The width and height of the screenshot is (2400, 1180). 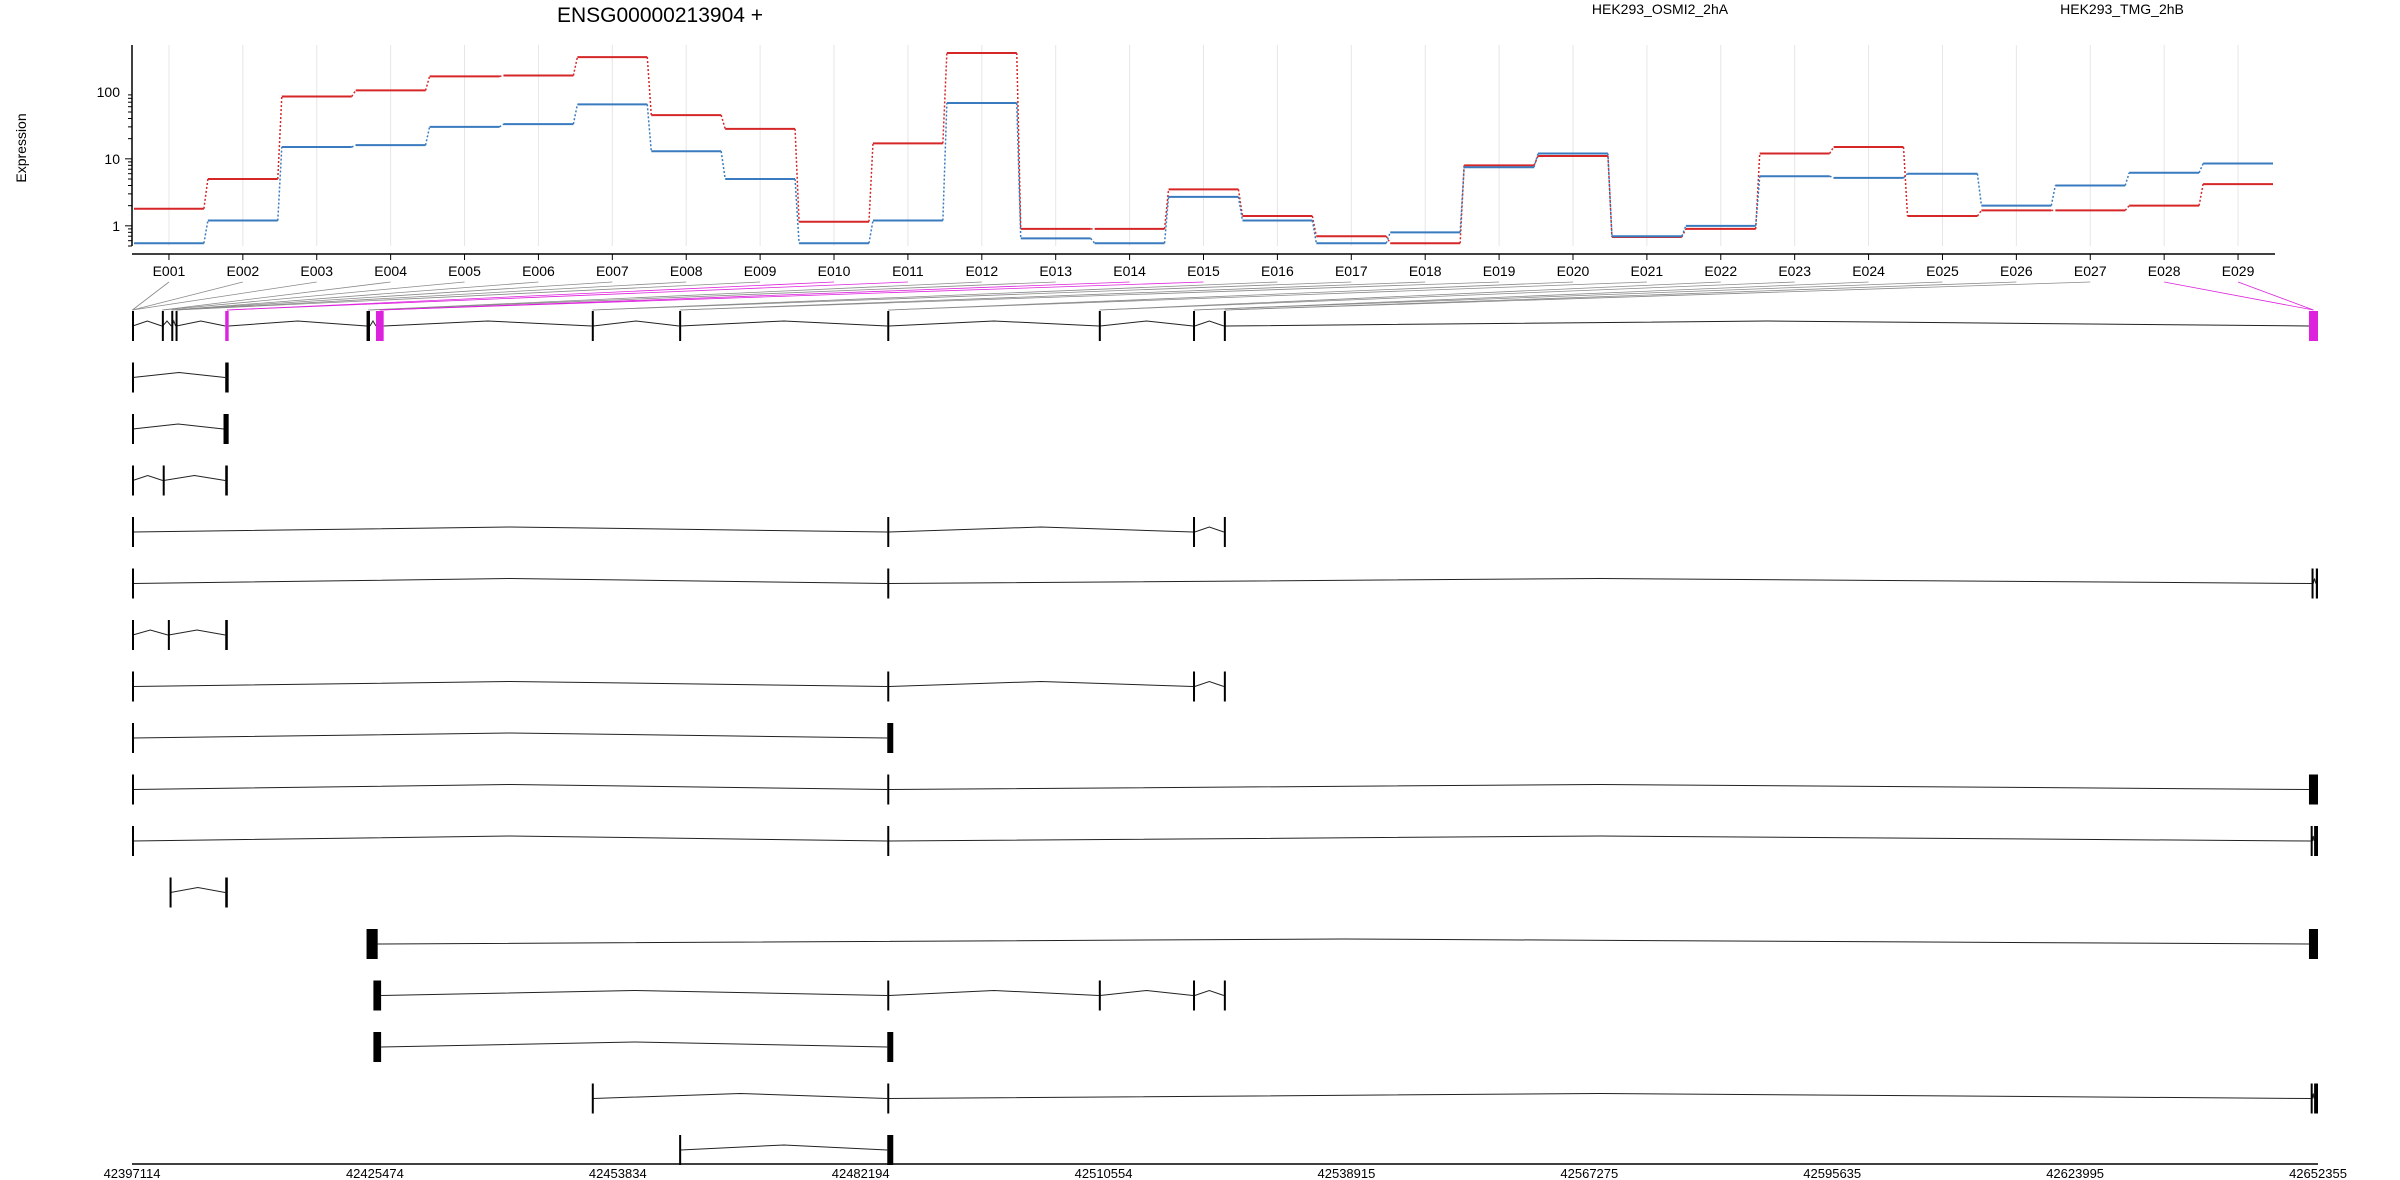 What do you see at coordinates (1351, 271) in the screenshot?
I see `x-tick-label: E017` at bounding box center [1351, 271].